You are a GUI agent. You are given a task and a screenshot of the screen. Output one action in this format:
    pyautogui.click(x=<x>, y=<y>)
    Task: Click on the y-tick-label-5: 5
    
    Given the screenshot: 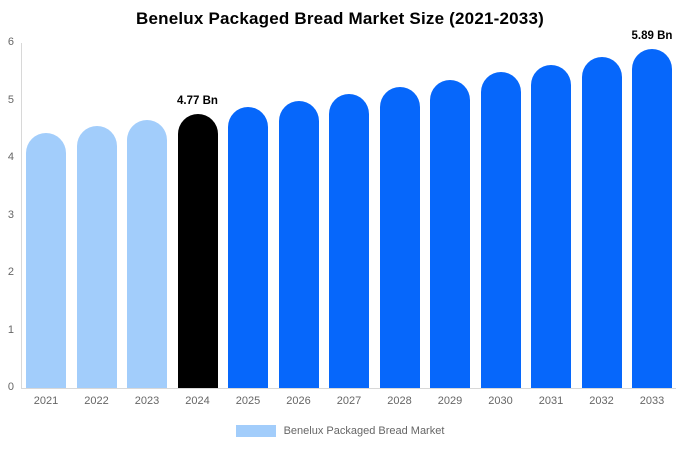 What is the action you would take?
    pyautogui.click(x=10, y=99)
    